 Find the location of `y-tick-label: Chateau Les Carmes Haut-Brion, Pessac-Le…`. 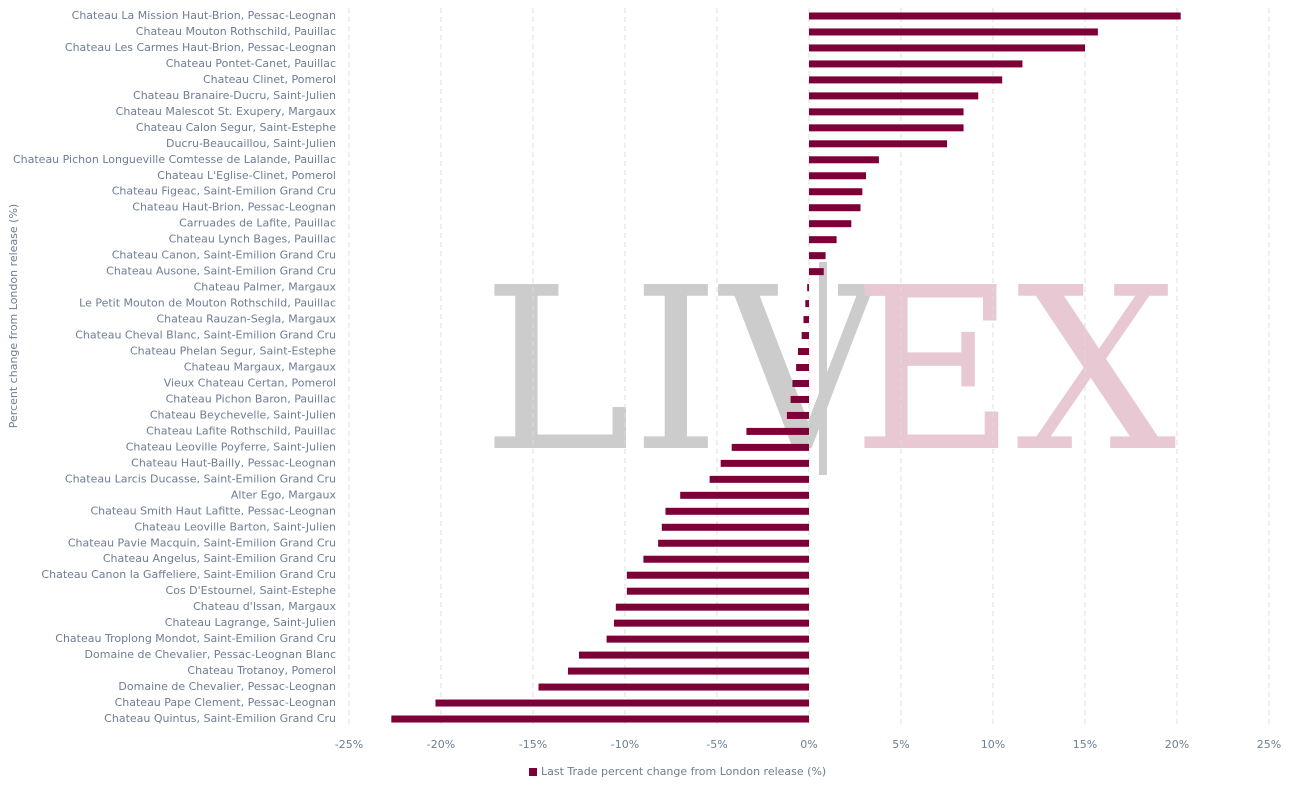

y-tick-label: Chateau Les Carmes Haut-Brion, Pessac-Le… is located at coordinates (200, 47).